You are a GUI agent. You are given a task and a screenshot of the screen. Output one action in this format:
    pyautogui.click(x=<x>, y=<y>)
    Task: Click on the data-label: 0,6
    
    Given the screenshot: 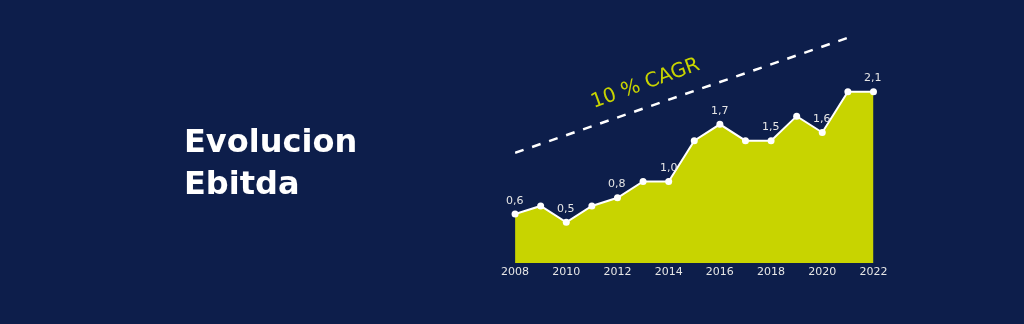 What is the action you would take?
    pyautogui.click(x=515, y=200)
    